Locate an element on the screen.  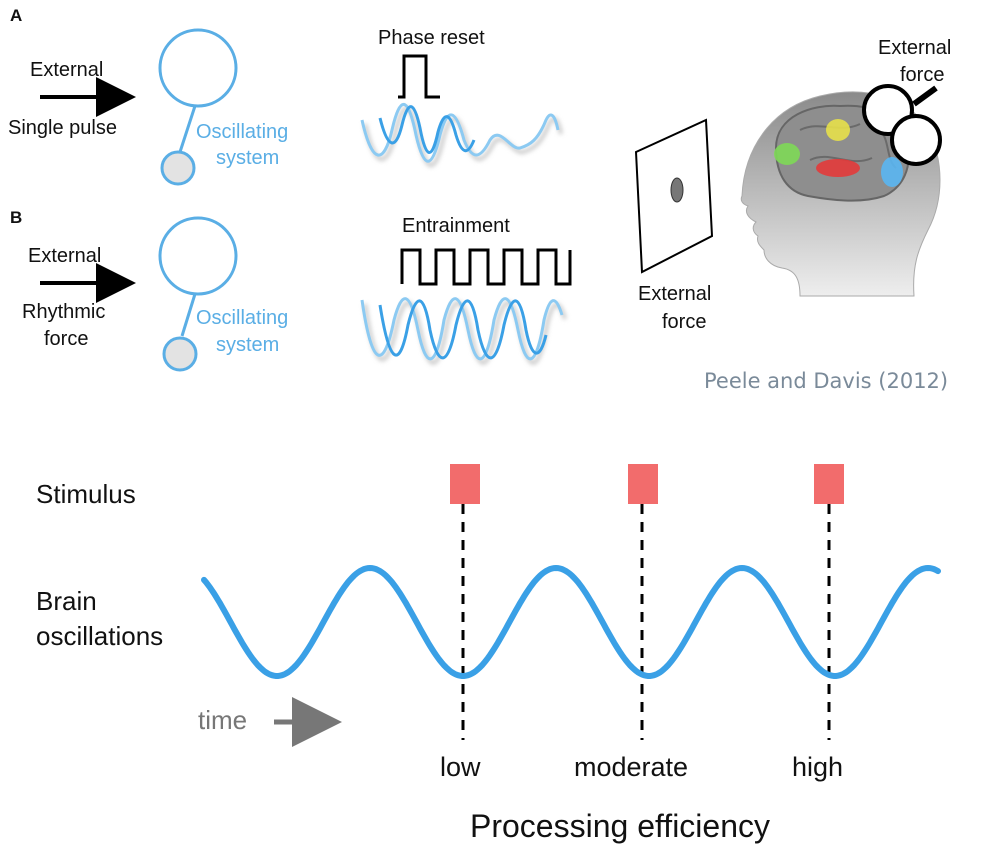
stimulation-coil is located at coordinates (902, 125).